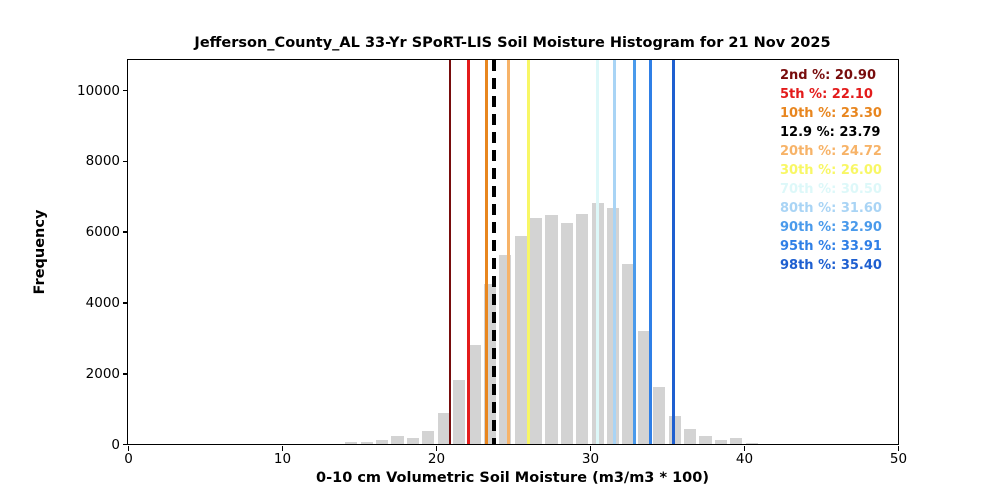  Describe the element at coordinates (102, 373) in the screenshot. I see `y-tick-label: 2000` at that location.